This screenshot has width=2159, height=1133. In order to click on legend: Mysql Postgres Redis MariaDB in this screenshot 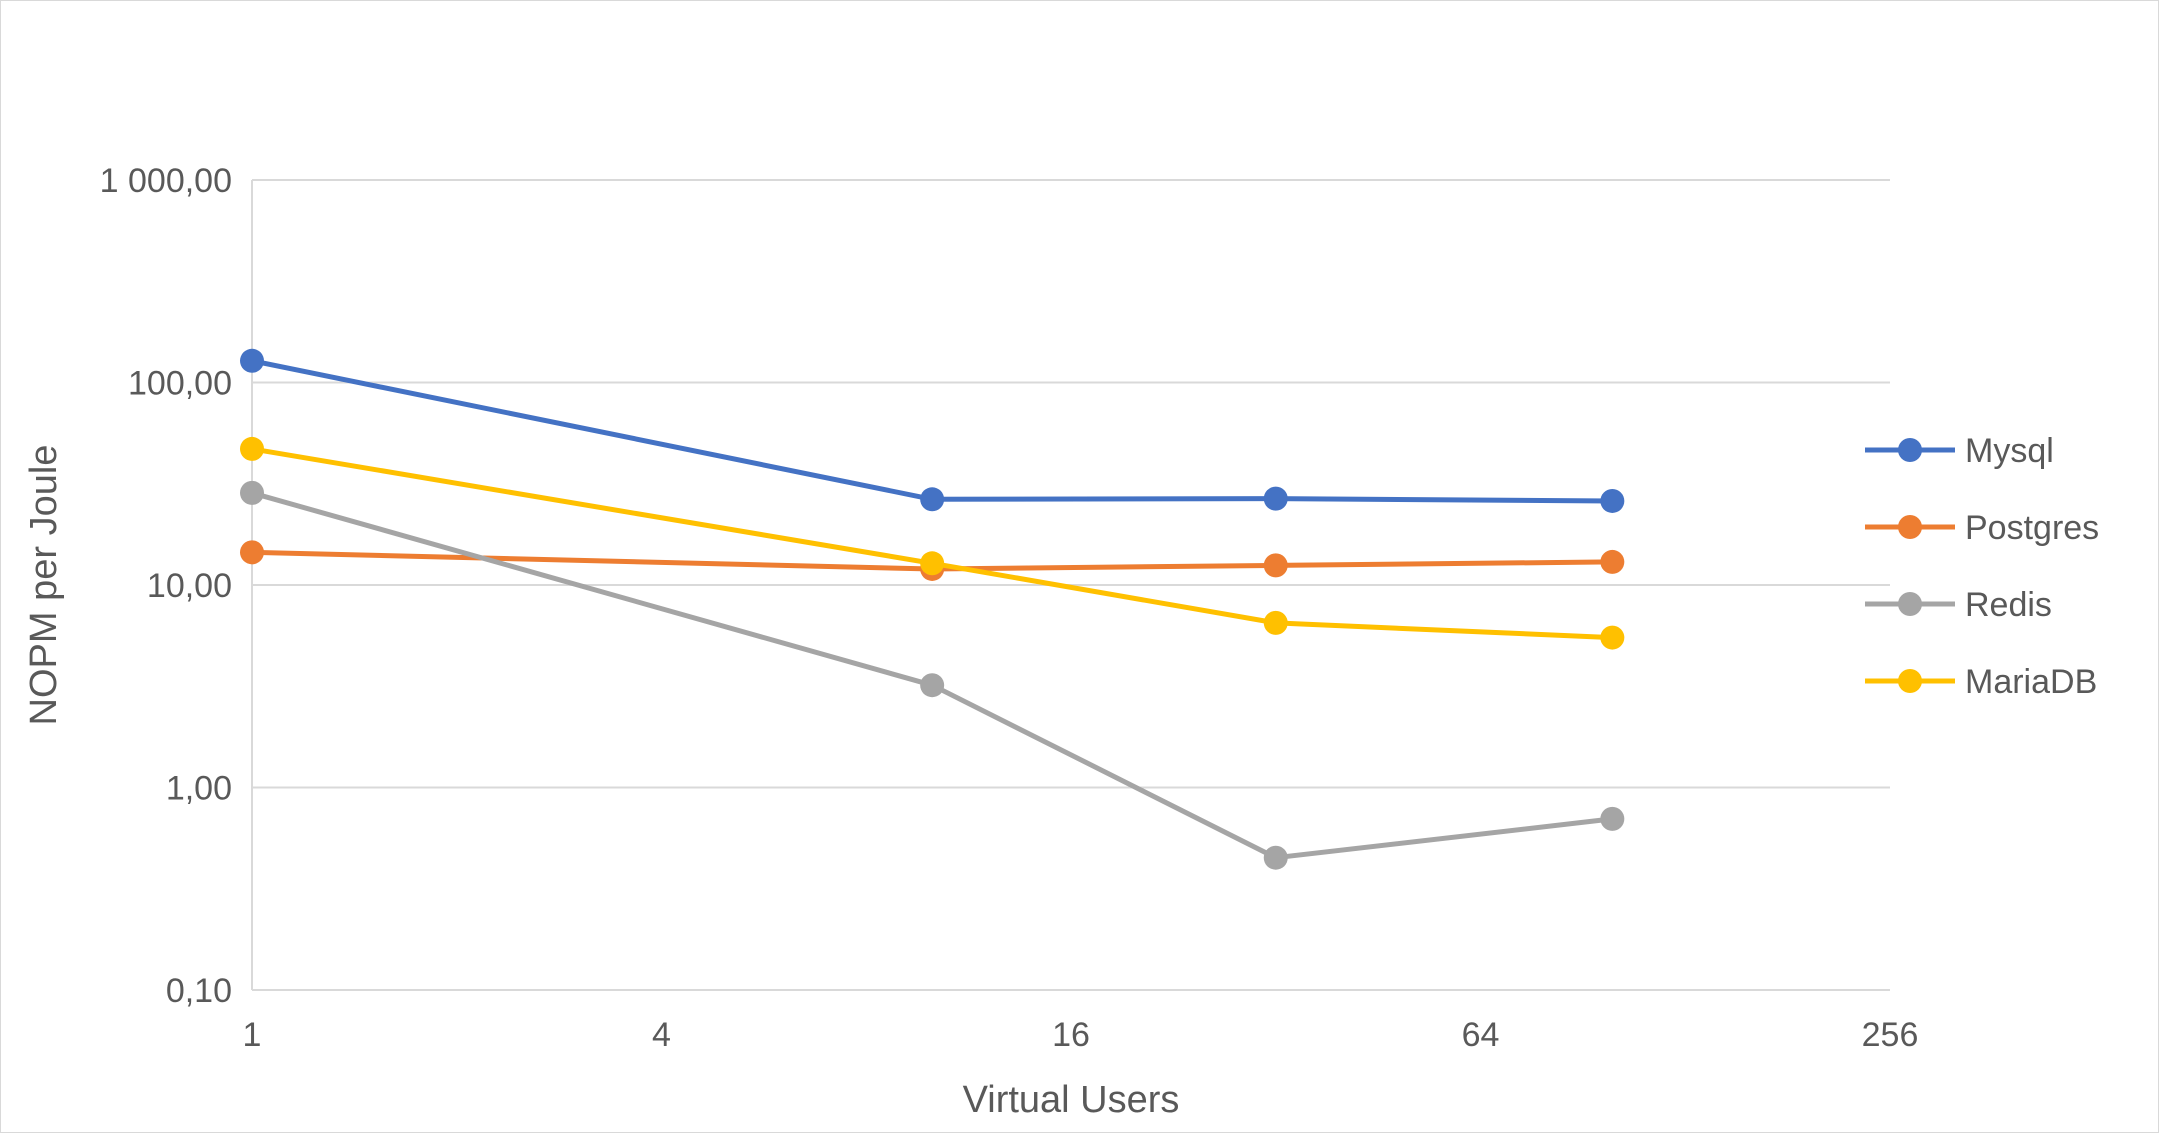, I will do `click(1982, 566)`.